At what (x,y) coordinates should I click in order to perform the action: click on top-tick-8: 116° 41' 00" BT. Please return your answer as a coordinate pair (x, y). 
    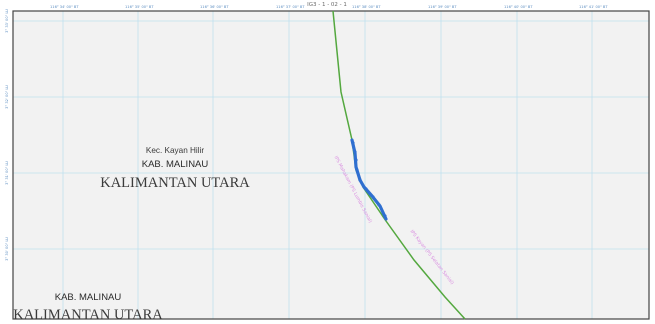
    Looking at the image, I should click on (593, 7).